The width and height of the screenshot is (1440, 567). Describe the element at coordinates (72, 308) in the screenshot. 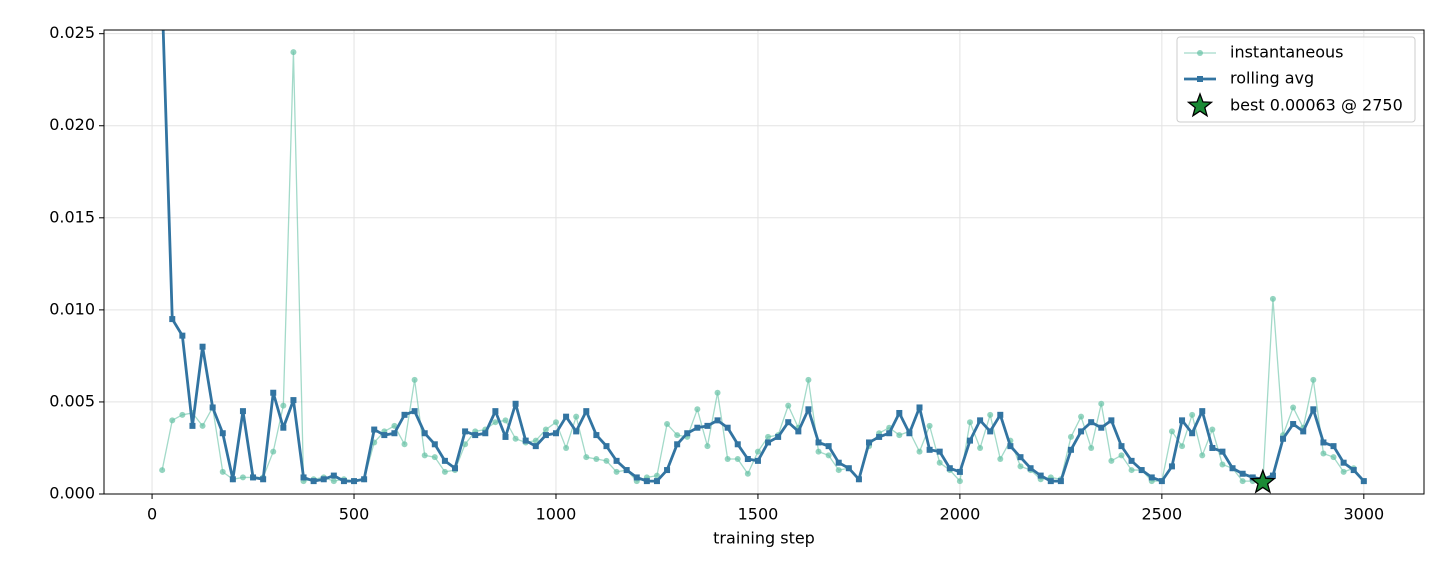

I see `y-tick-label: 0.010` at that location.